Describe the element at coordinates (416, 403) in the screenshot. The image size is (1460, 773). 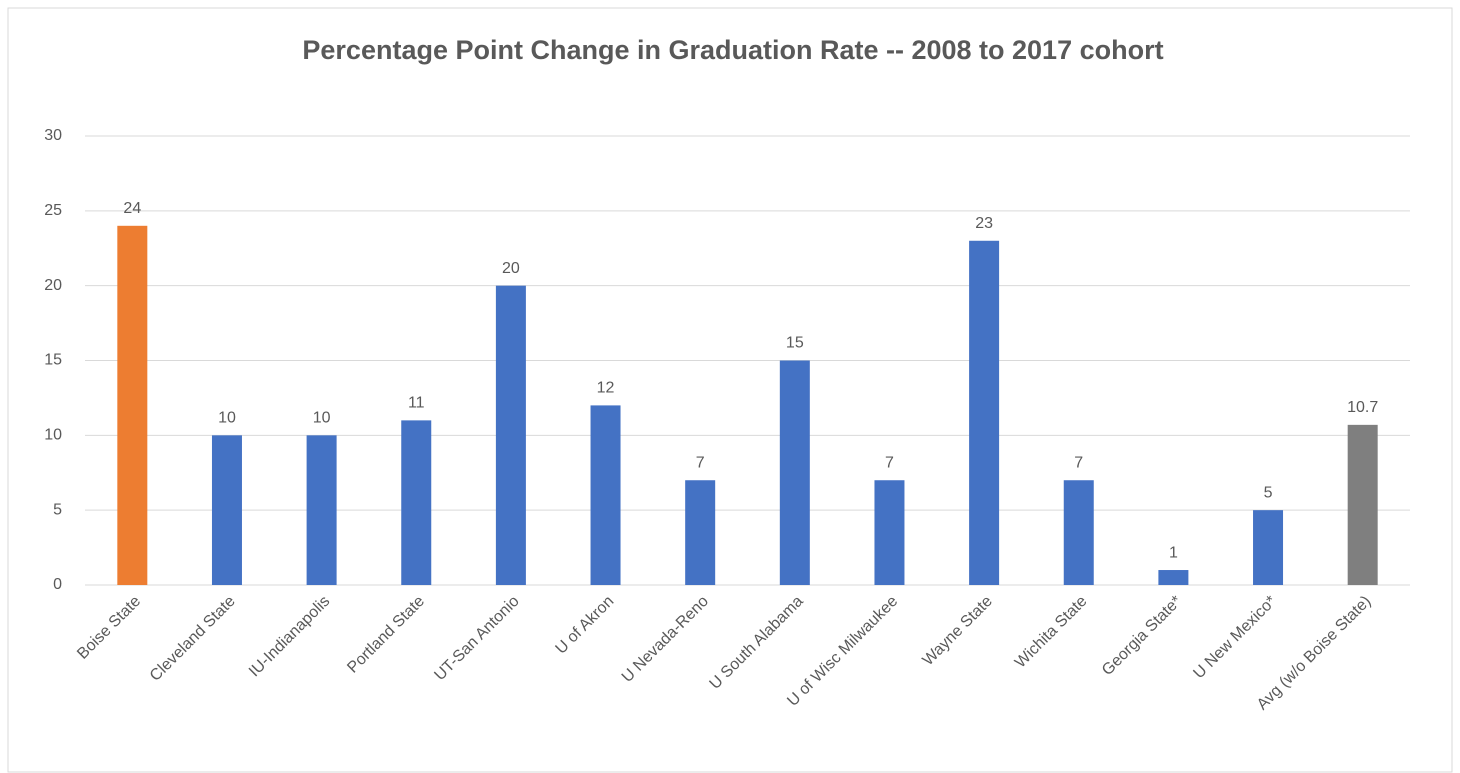
I see `data-label: 11` at that location.